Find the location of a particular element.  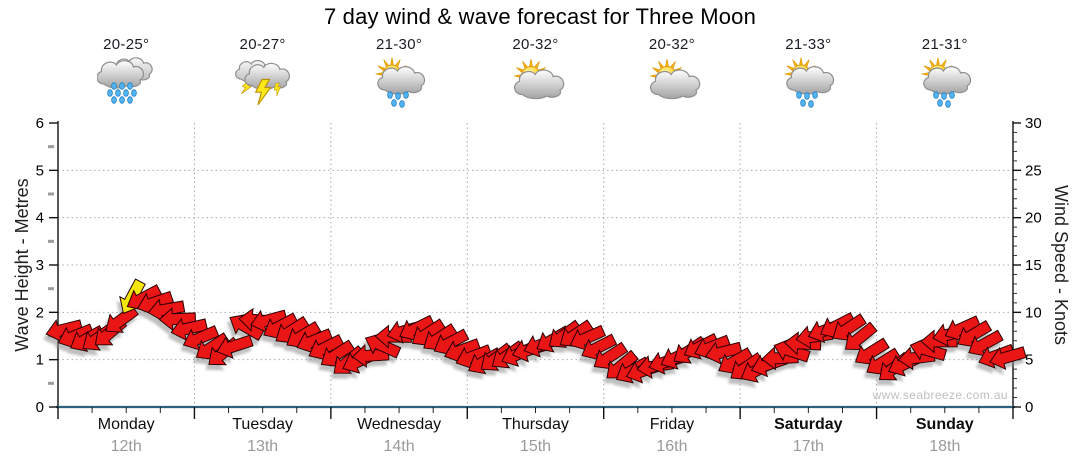

day-label-wednesday: Wednesday 14th is located at coordinates (399, 436).